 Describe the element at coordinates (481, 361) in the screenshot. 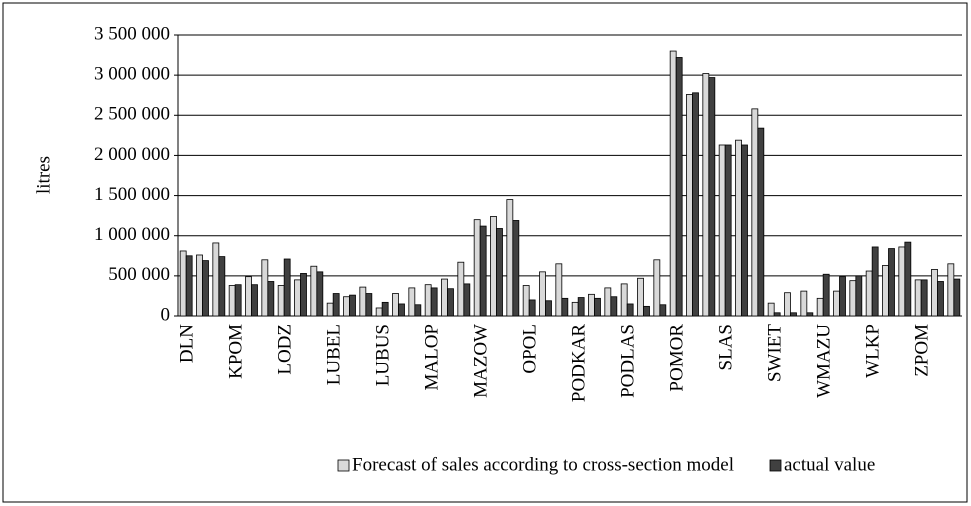

I see `x-tick-label: MAZOW` at that location.